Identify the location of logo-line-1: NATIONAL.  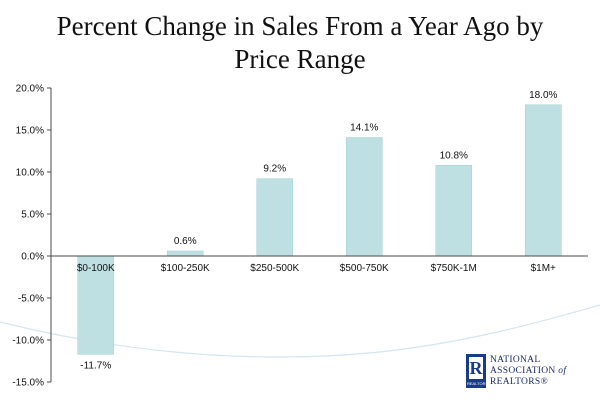
(515, 360).